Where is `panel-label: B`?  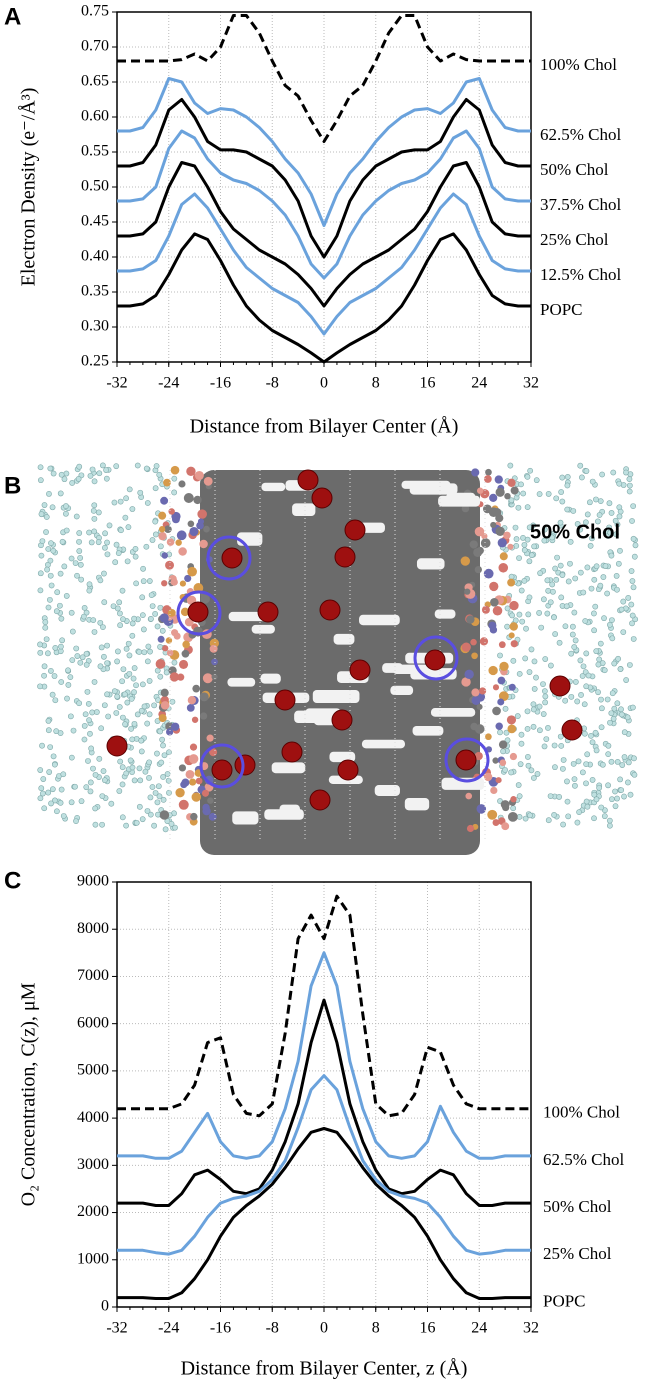 panel-label: B is located at coordinates (12, 485).